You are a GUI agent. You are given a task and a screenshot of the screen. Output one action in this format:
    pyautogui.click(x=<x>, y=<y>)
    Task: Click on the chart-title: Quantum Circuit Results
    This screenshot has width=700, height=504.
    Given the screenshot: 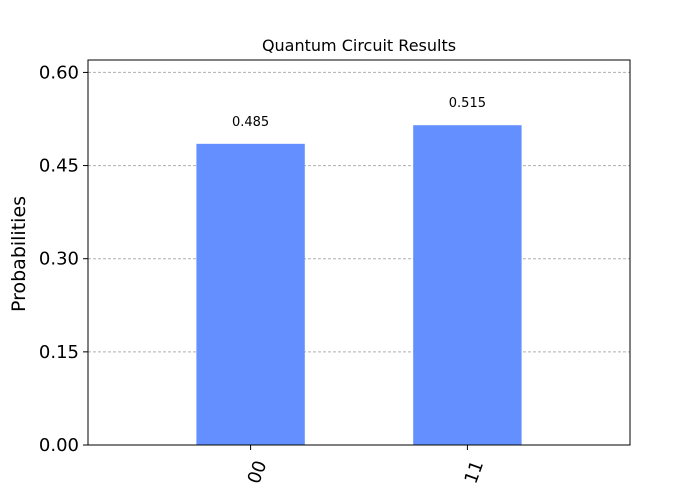 What is the action you would take?
    pyautogui.click(x=359, y=45)
    